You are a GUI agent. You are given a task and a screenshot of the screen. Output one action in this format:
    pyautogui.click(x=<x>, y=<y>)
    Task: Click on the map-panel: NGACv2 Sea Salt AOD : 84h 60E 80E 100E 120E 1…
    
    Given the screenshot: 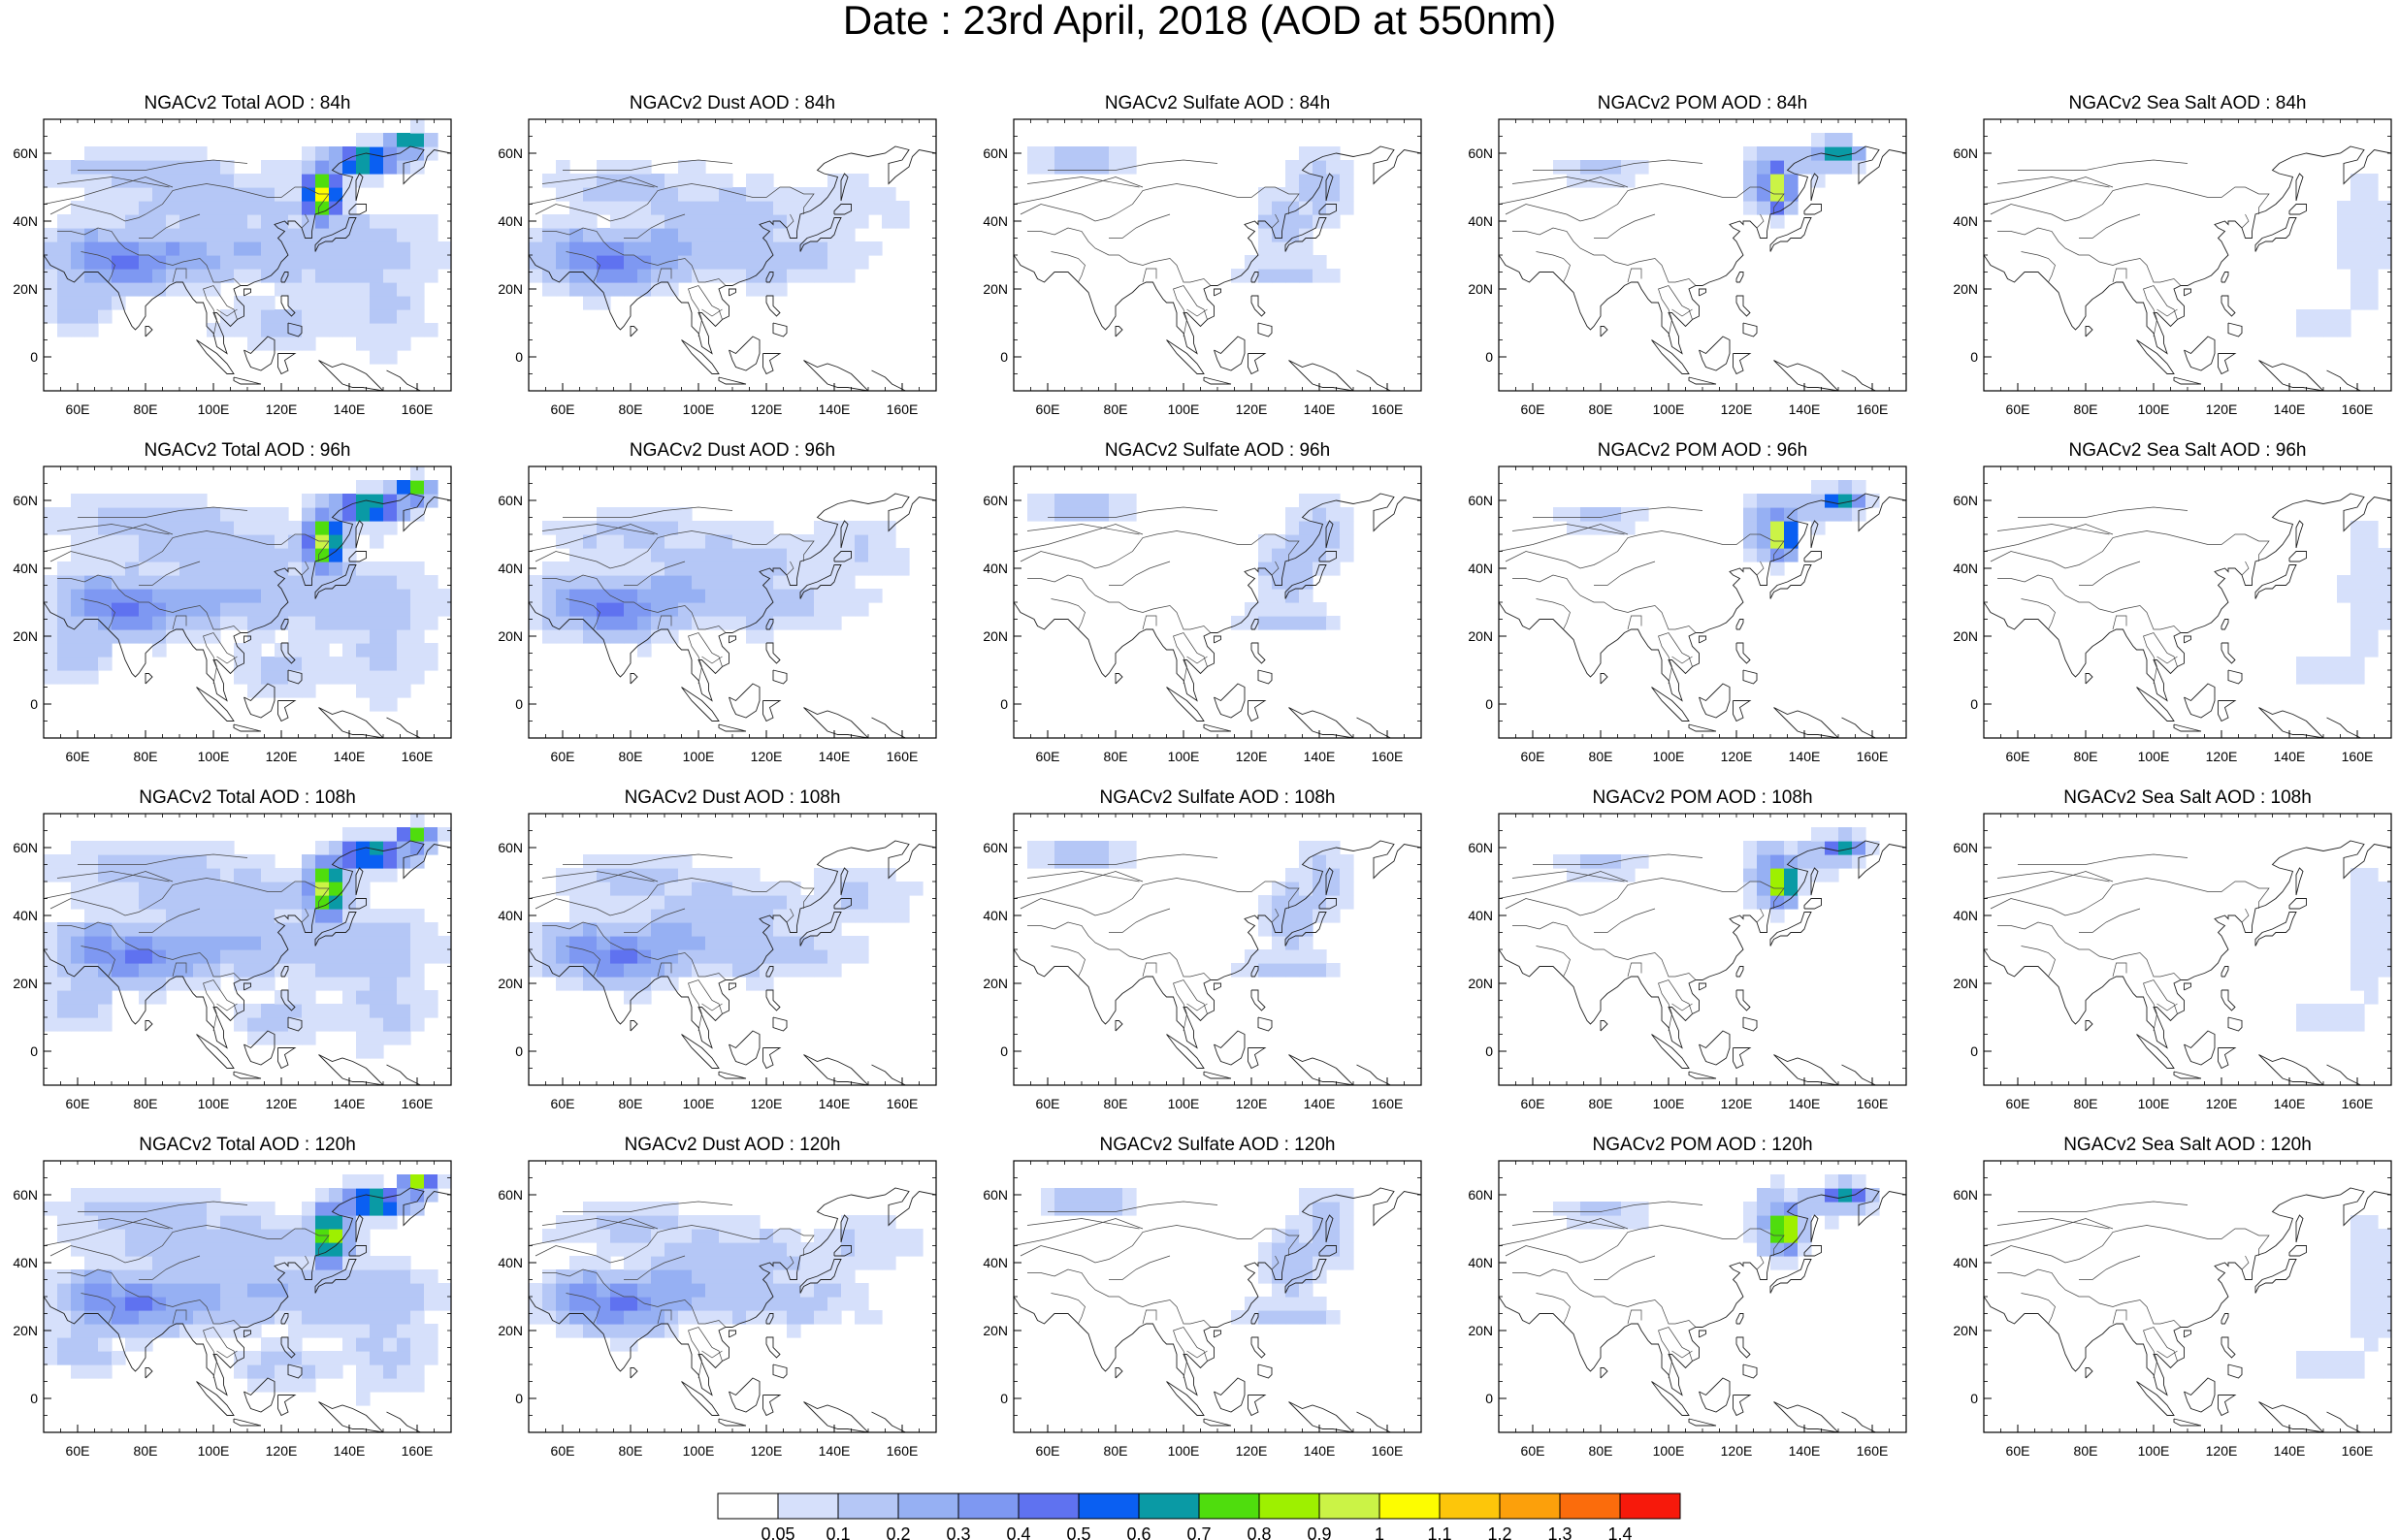 What is the action you would take?
    pyautogui.click(x=2173, y=255)
    